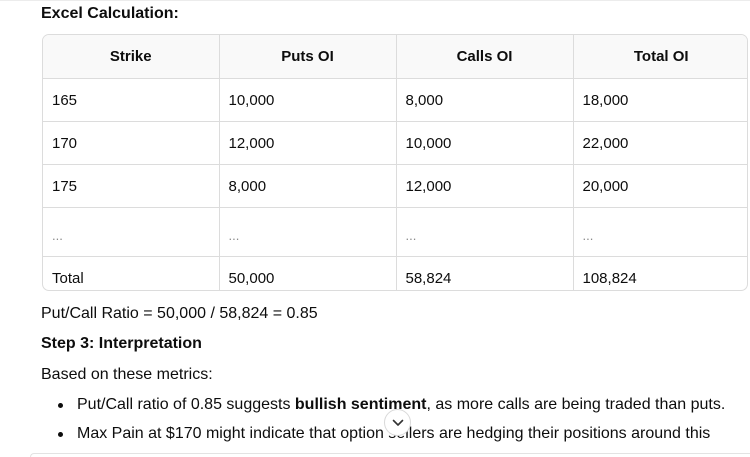 The width and height of the screenshot is (750, 457). I want to click on table-row-total: Total 50,000 58,824 108,824, so click(395, 273).